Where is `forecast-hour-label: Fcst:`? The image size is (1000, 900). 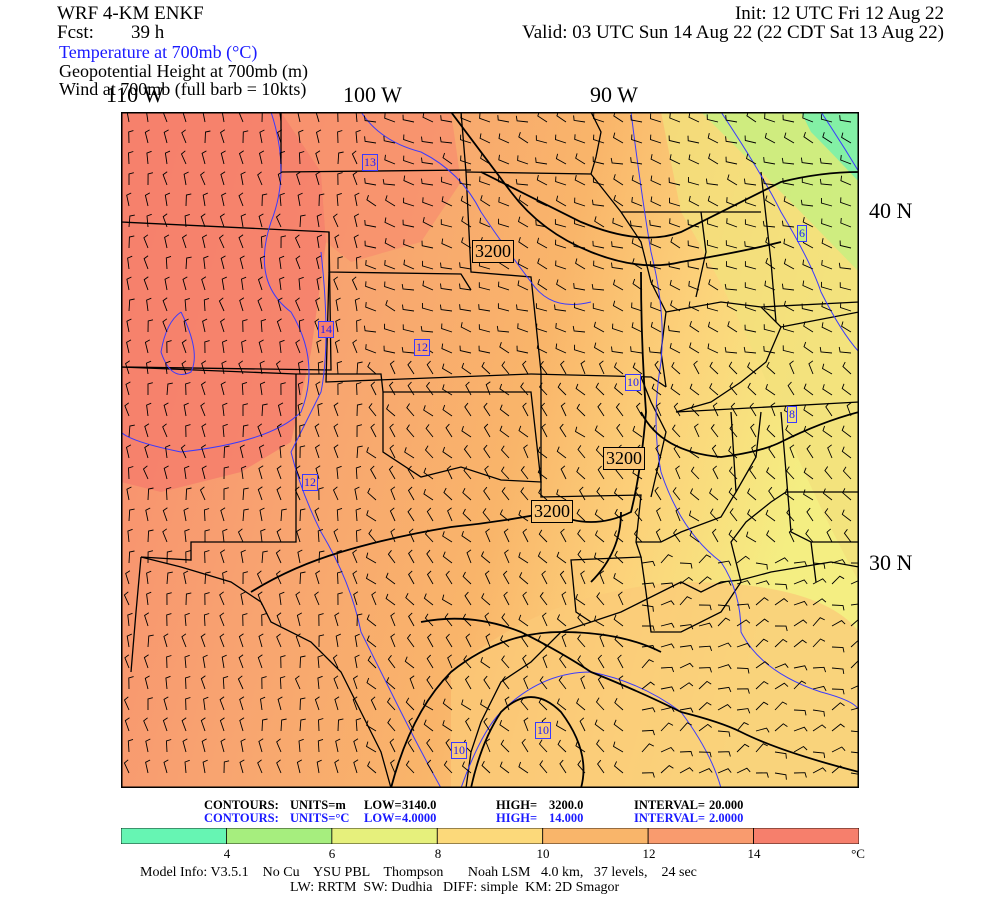 forecast-hour-label: Fcst: is located at coordinates (75, 32).